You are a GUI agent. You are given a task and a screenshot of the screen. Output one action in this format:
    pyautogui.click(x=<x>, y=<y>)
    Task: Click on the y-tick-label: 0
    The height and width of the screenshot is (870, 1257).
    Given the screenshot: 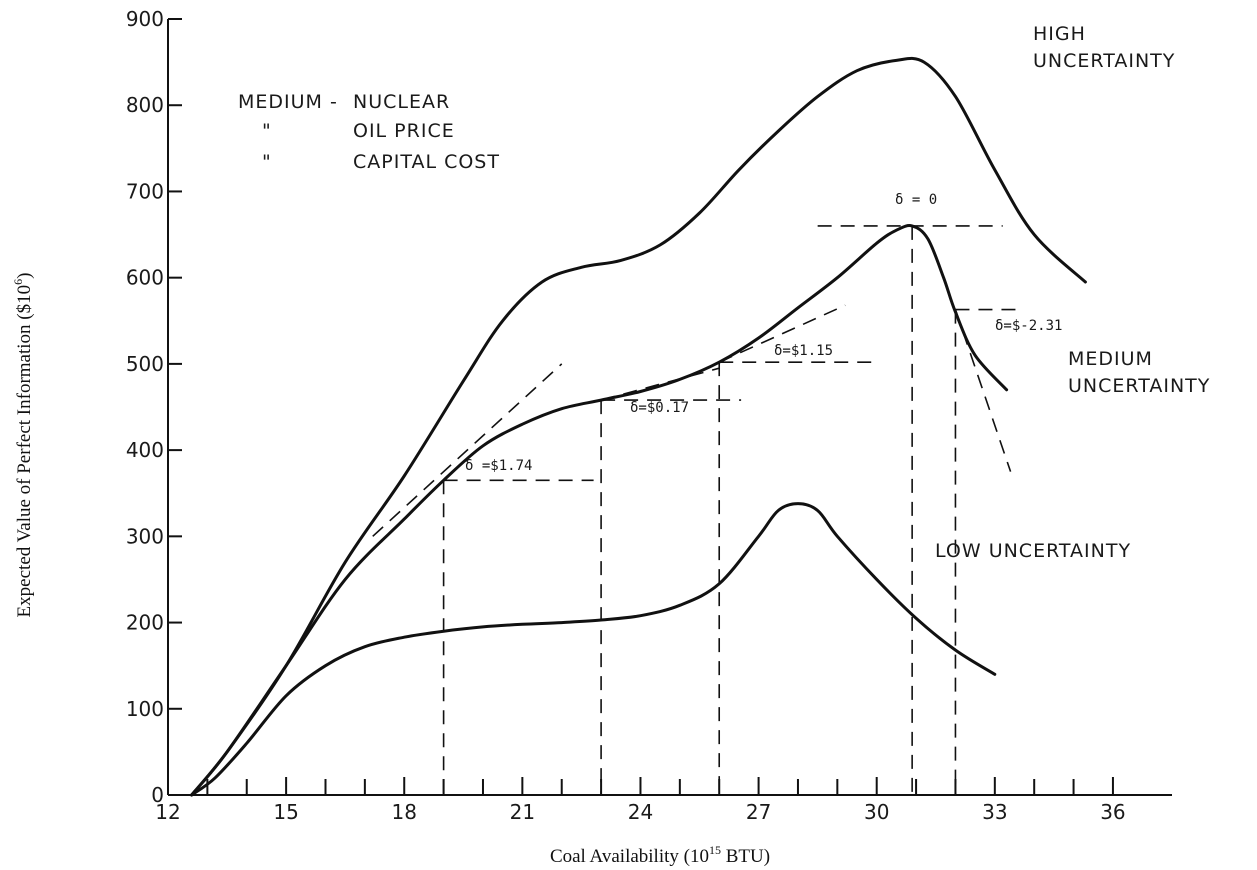 What is the action you would take?
    pyautogui.click(x=157, y=795)
    